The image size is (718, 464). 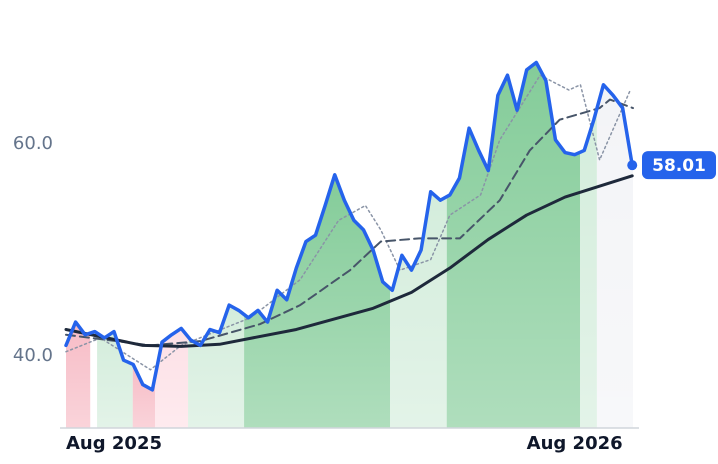 I want to click on value-badge-label: 58.01, so click(x=679, y=166).